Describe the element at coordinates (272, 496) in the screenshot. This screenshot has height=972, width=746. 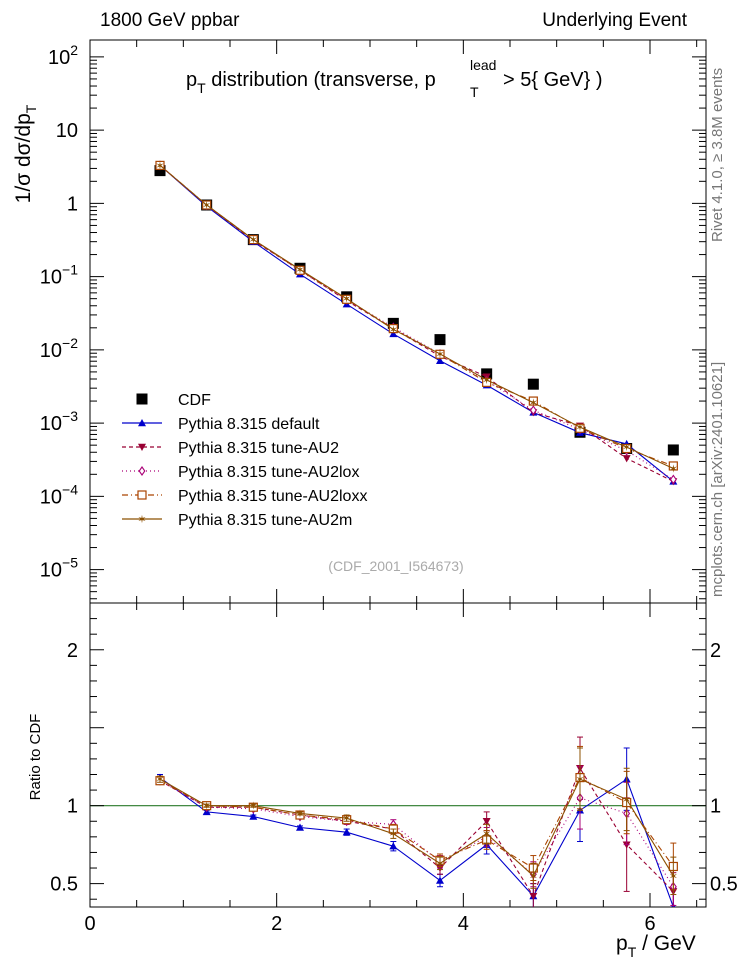
I see `legend-label: Pythia 8.315 tune-AU2loxx` at that location.